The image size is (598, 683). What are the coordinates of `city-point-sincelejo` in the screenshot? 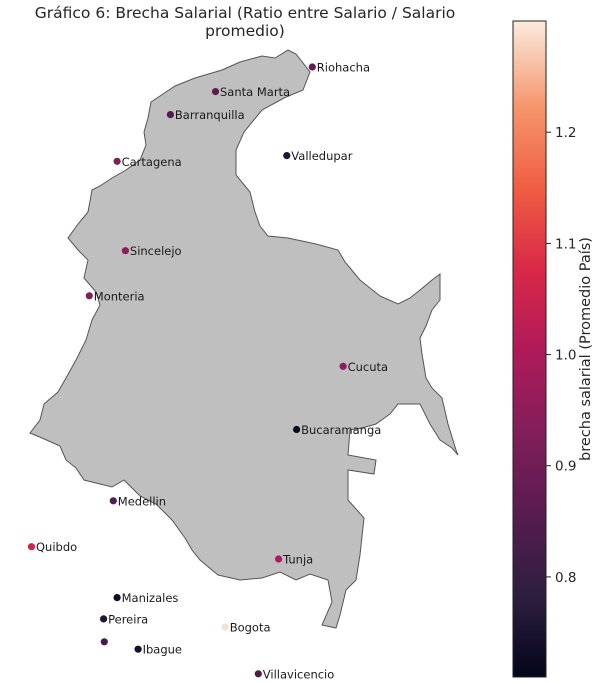 It's located at (125, 251).